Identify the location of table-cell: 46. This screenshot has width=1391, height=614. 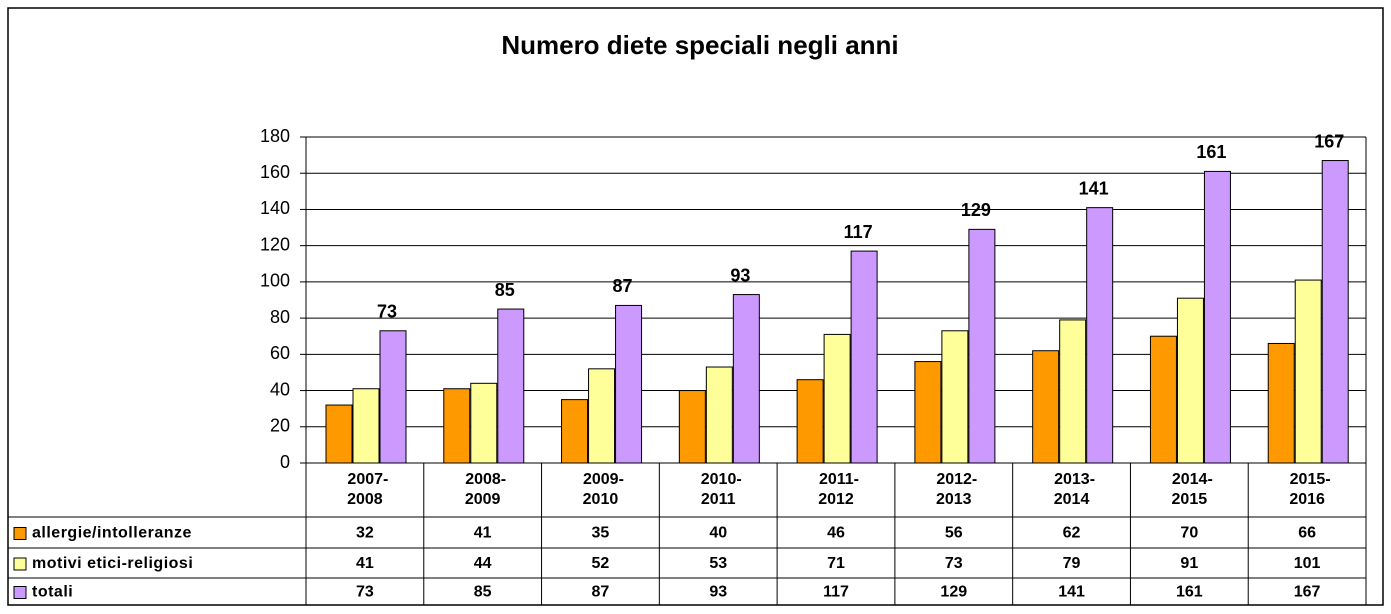
(836, 533).